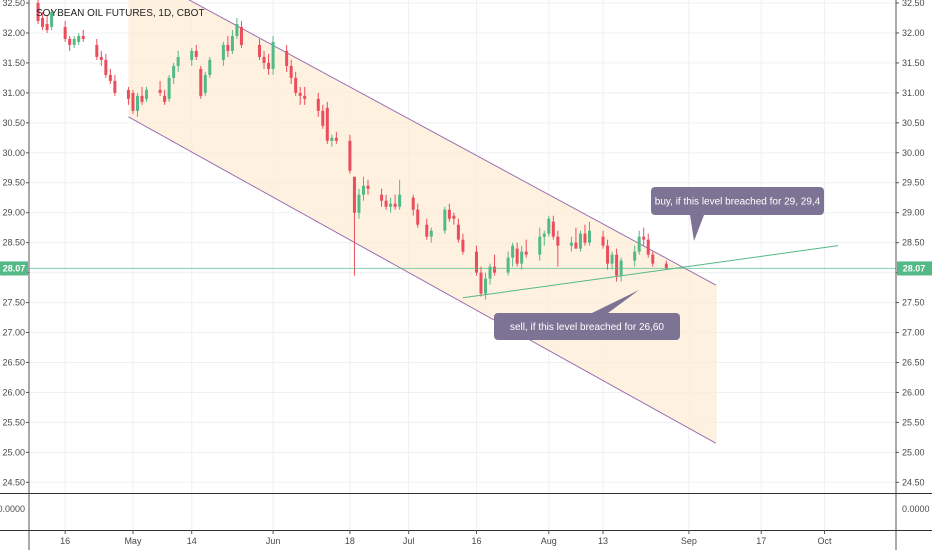  I want to click on annotation-sell-pointer, so click(615, 301).